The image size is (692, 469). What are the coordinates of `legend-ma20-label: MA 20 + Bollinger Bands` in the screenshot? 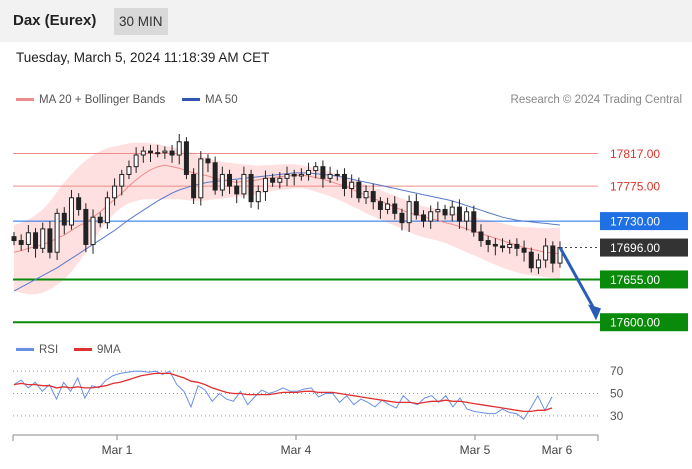 It's located at (102, 100).